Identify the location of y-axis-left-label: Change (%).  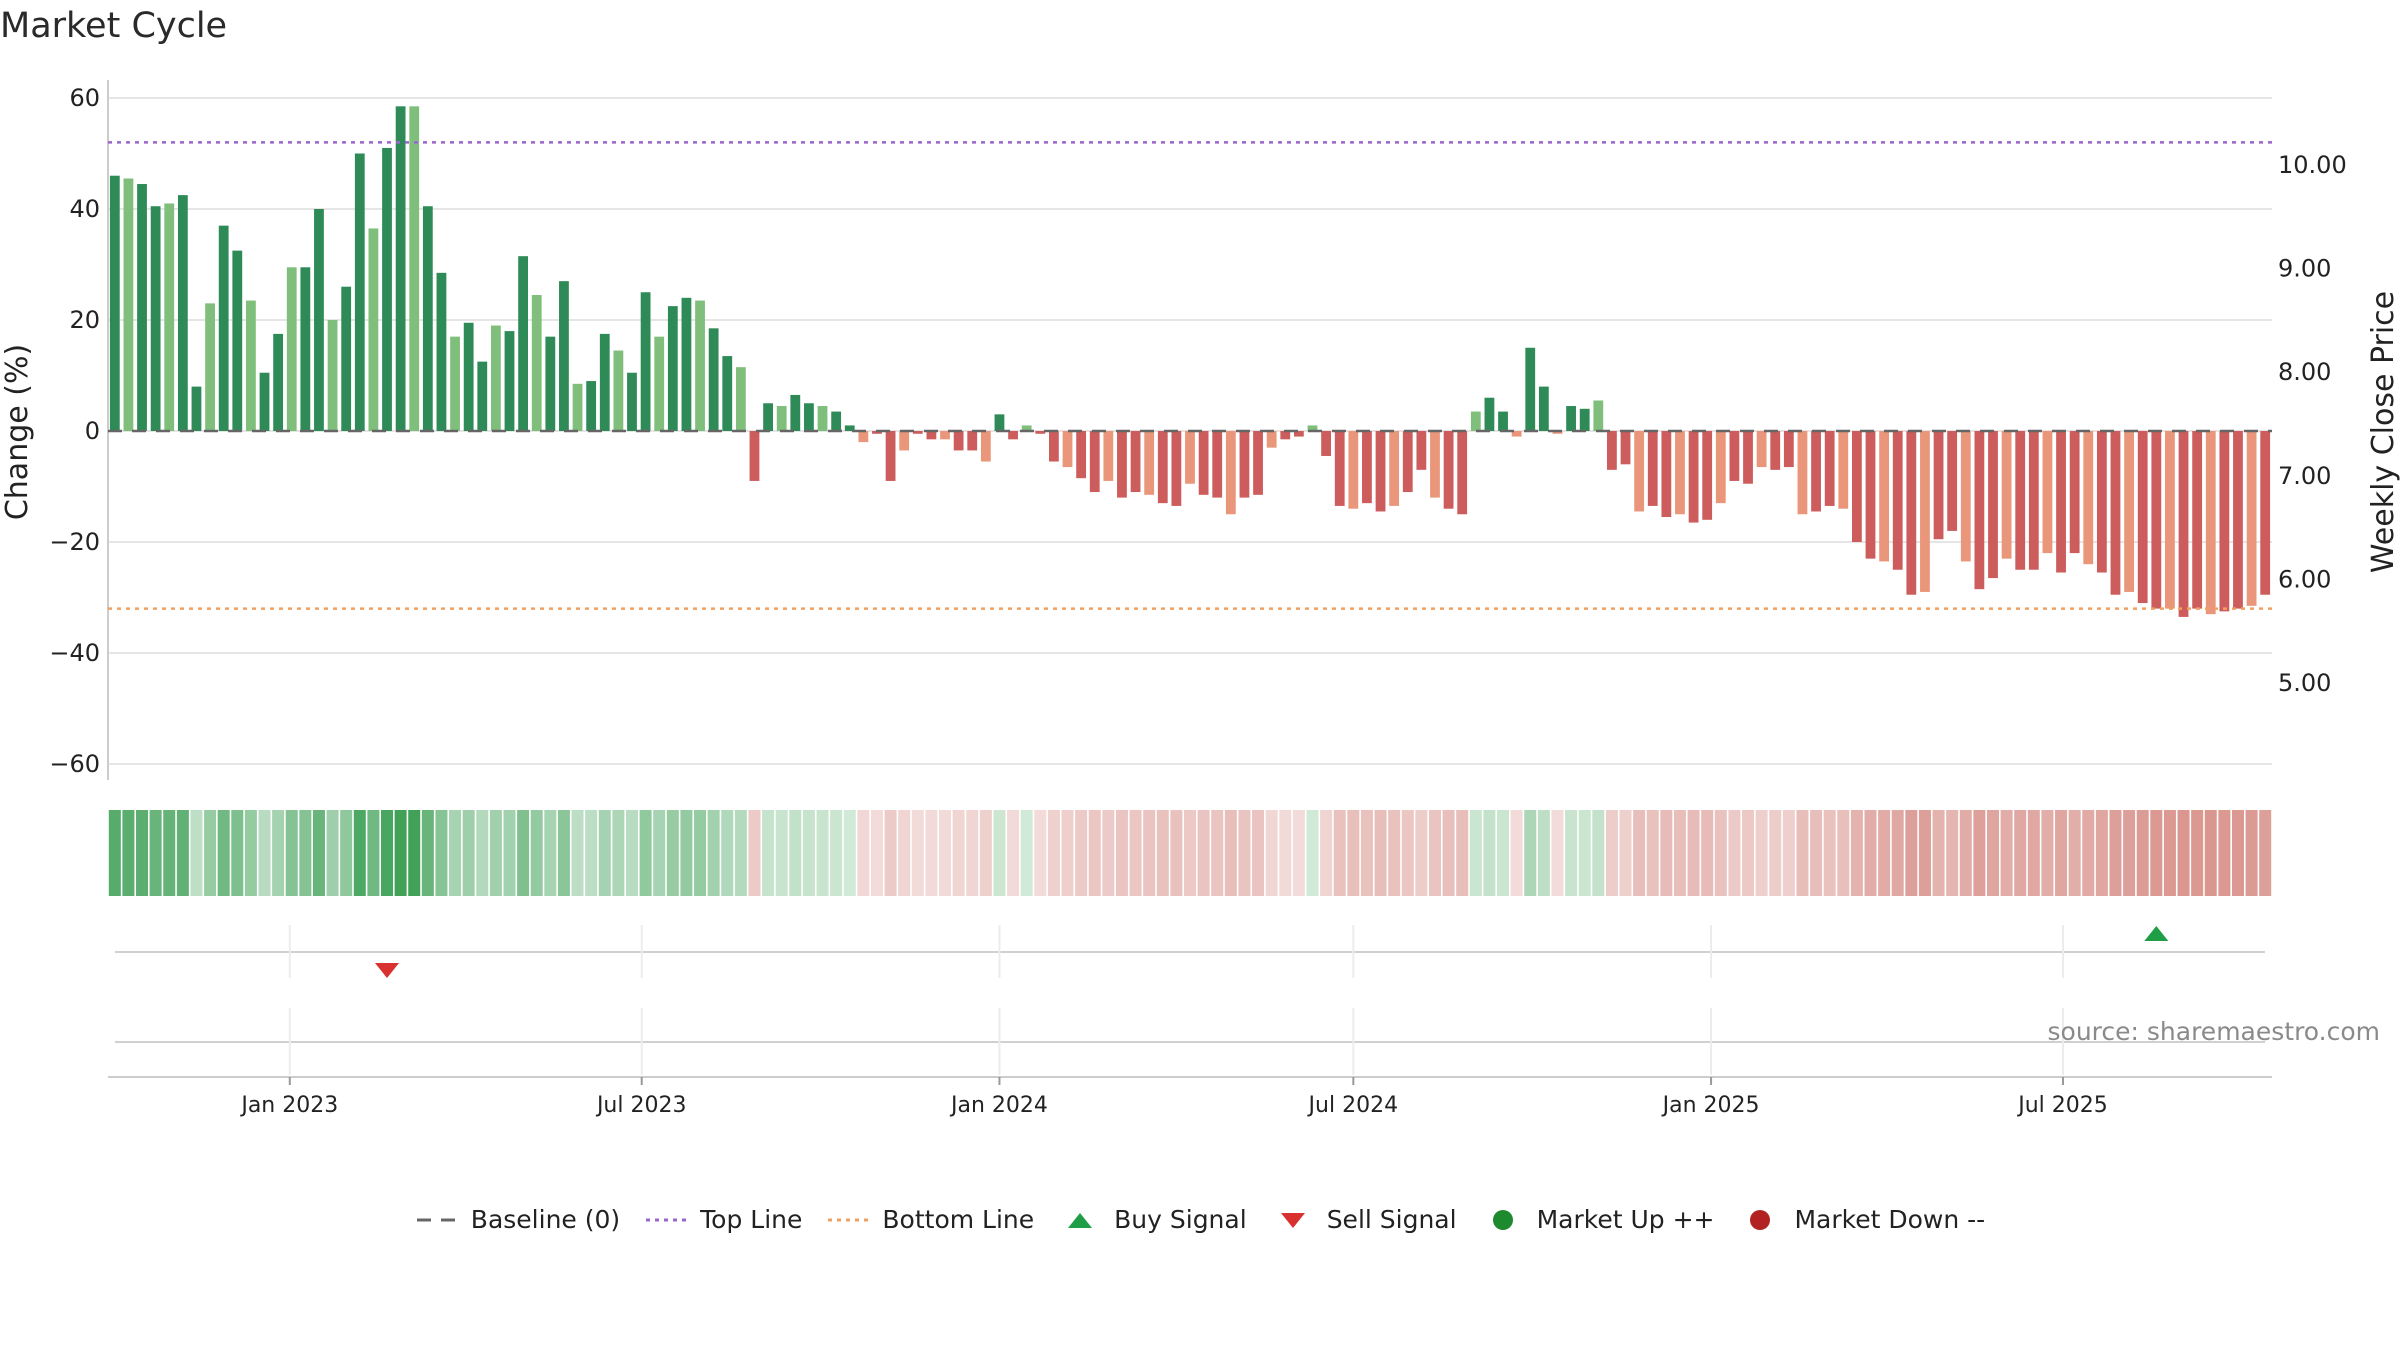
(17, 432).